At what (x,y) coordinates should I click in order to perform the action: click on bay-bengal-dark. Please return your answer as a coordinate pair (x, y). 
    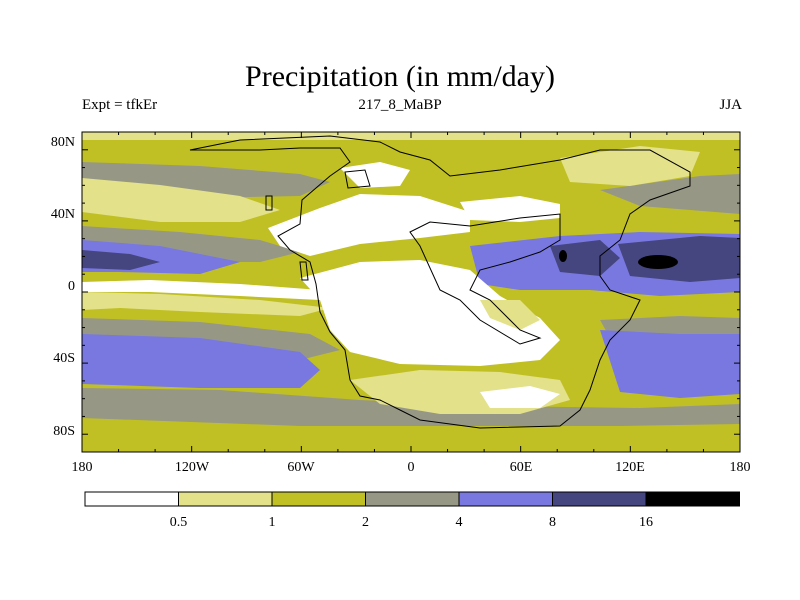
    Looking at the image, I should click on (585, 258).